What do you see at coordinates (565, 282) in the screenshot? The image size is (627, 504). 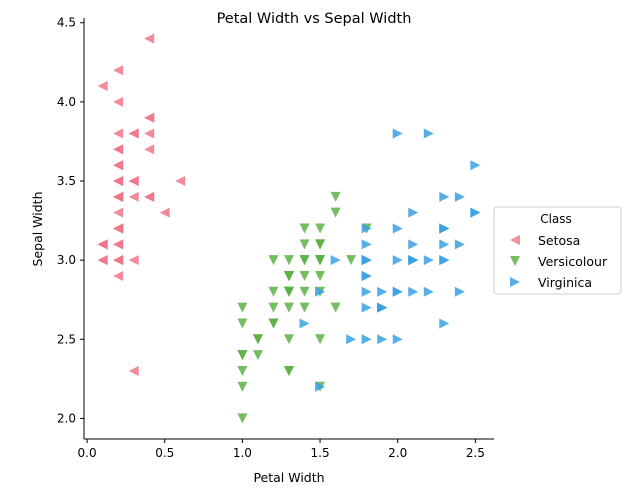 I see `legend-label-virginica: Virginica` at bounding box center [565, 282].